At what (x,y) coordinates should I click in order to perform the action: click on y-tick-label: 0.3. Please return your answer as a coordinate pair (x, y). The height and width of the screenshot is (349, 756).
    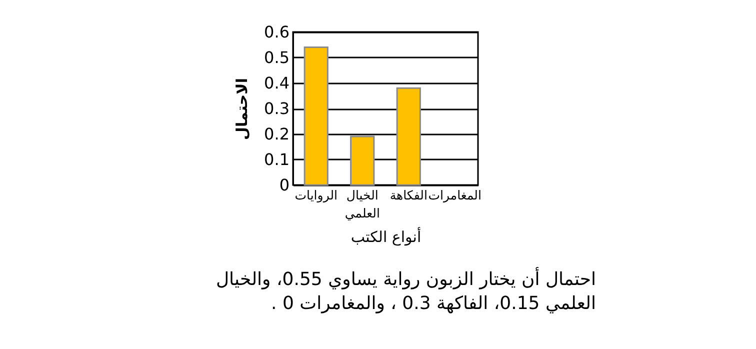
    Looking at the image, I should click on (277, 108).